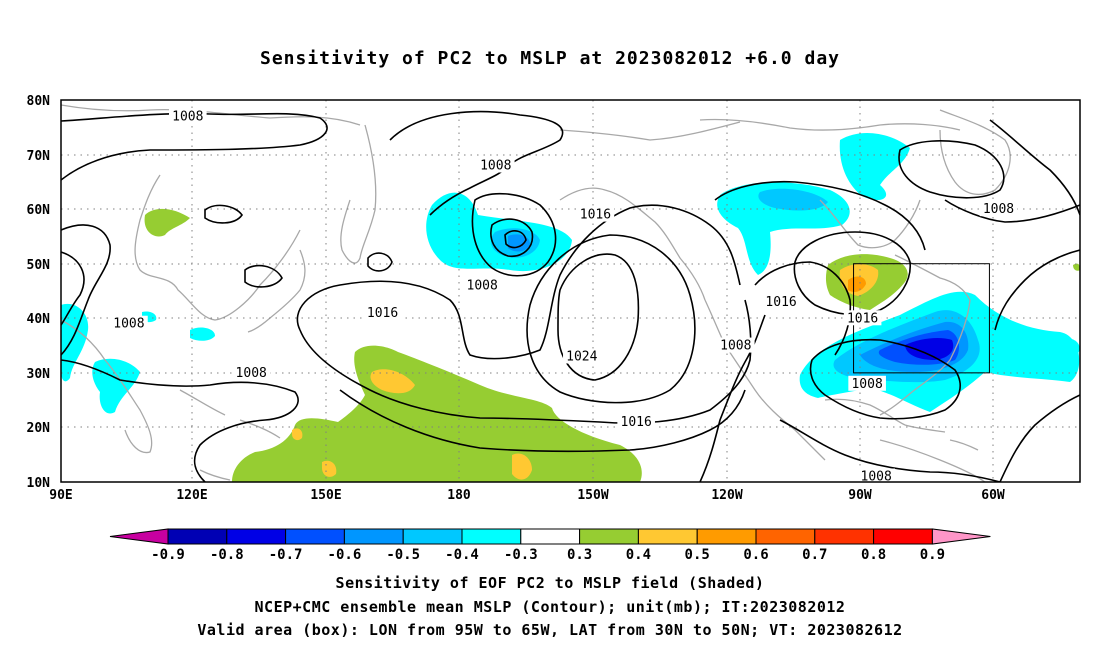  Describe the element at coordinates (139, 536) in the screenshot. I see `colorbar-low-arrow` at that location.